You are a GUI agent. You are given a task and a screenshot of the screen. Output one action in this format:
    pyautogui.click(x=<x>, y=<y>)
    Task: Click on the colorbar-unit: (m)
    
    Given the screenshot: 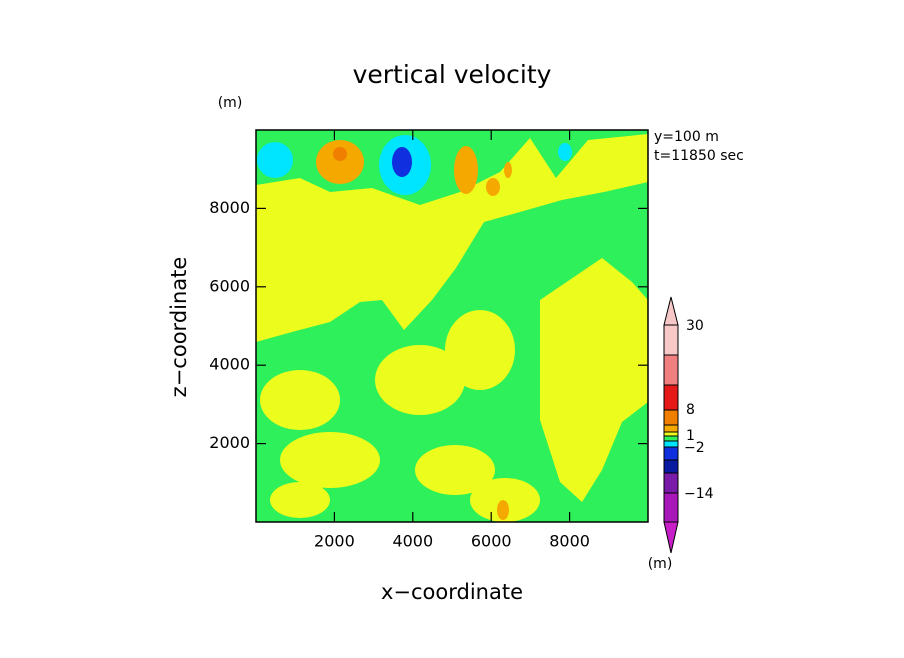 What is the action you would take?
    pyautogui.click(x=660, y=564)
    